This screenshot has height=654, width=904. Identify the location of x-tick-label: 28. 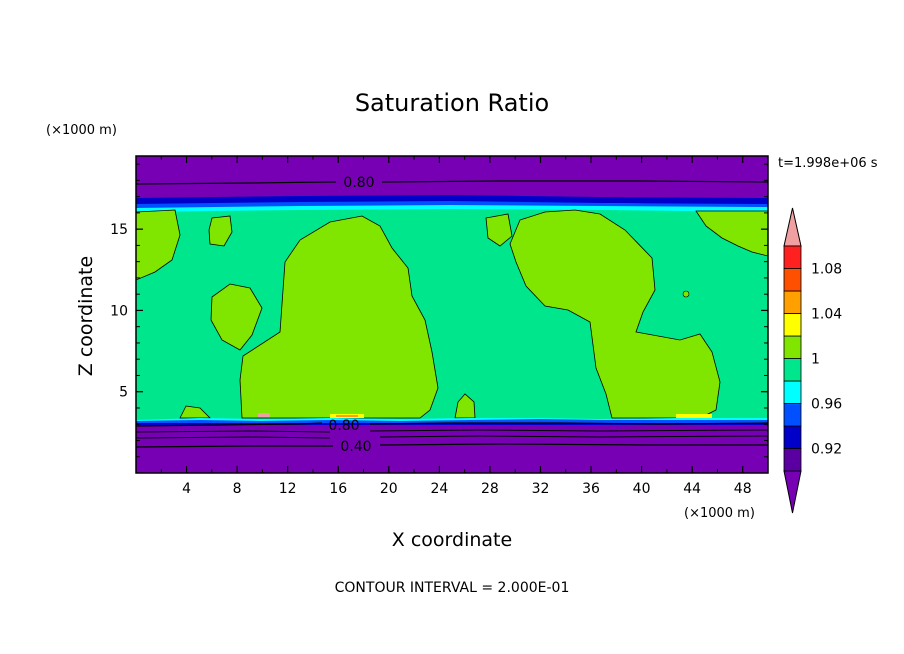
(490, 489).